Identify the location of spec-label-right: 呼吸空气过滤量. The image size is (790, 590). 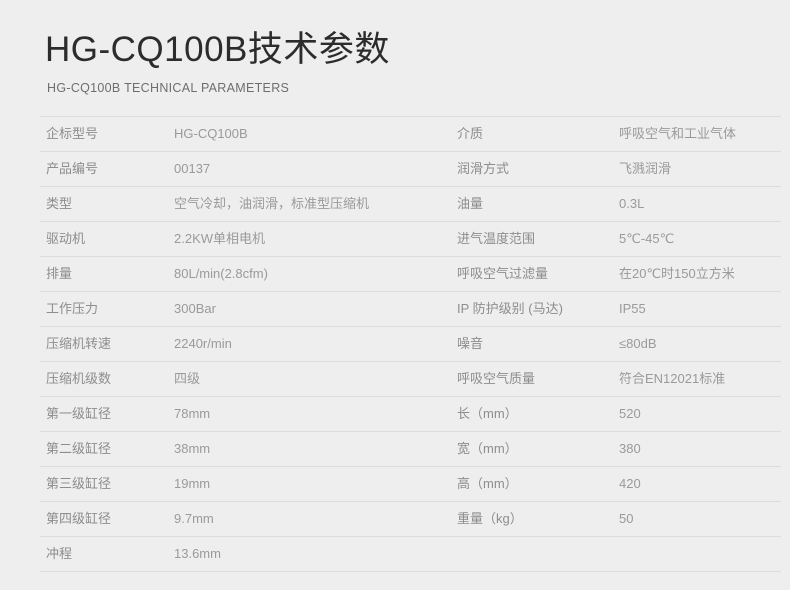
(531, 274).